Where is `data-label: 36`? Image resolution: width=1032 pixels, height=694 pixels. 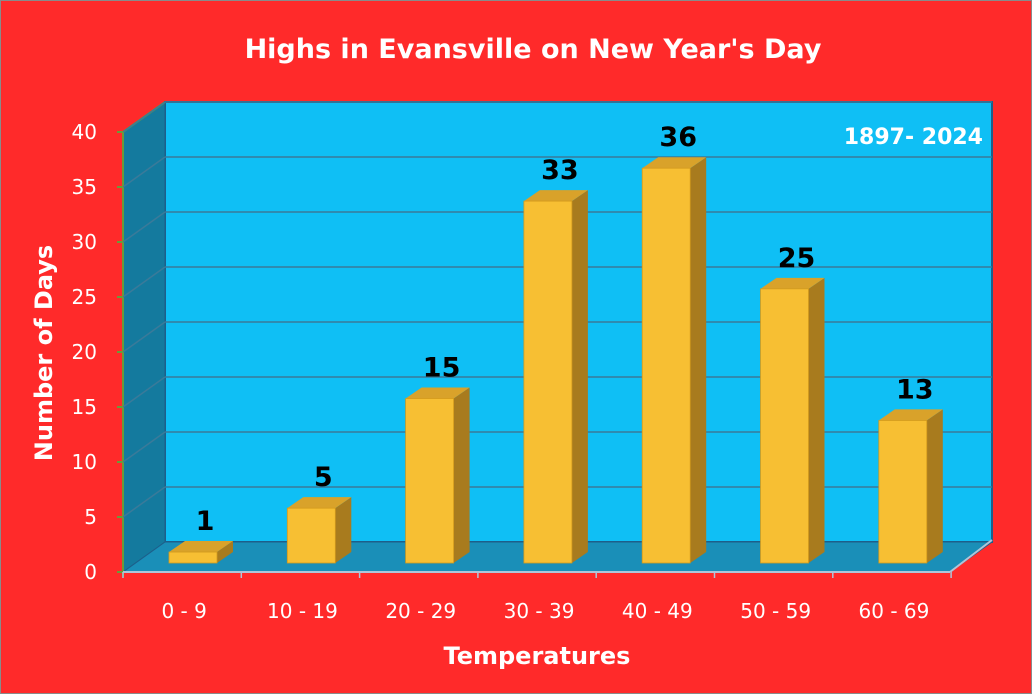 data-label: 36 is located at coordinates (678, 137).